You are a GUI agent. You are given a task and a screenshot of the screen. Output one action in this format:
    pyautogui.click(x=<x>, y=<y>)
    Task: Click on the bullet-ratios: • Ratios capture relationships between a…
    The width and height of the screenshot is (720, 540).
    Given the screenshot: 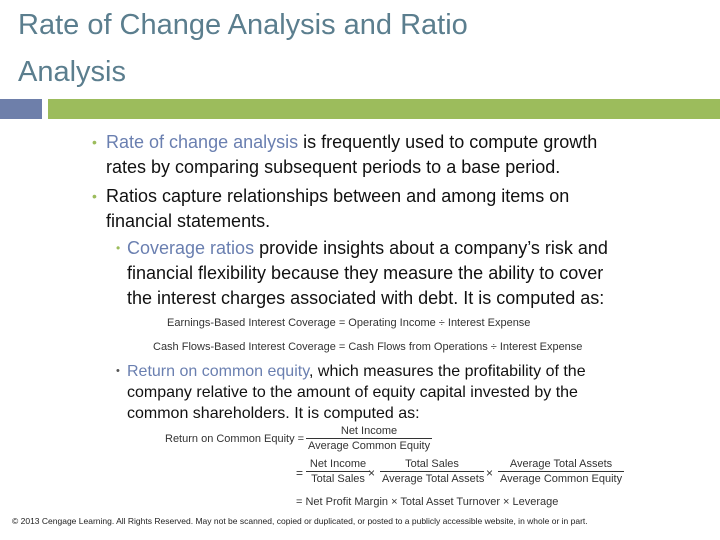 What is the action you would take?
    pyautogui.click(x=331, y=208)
    